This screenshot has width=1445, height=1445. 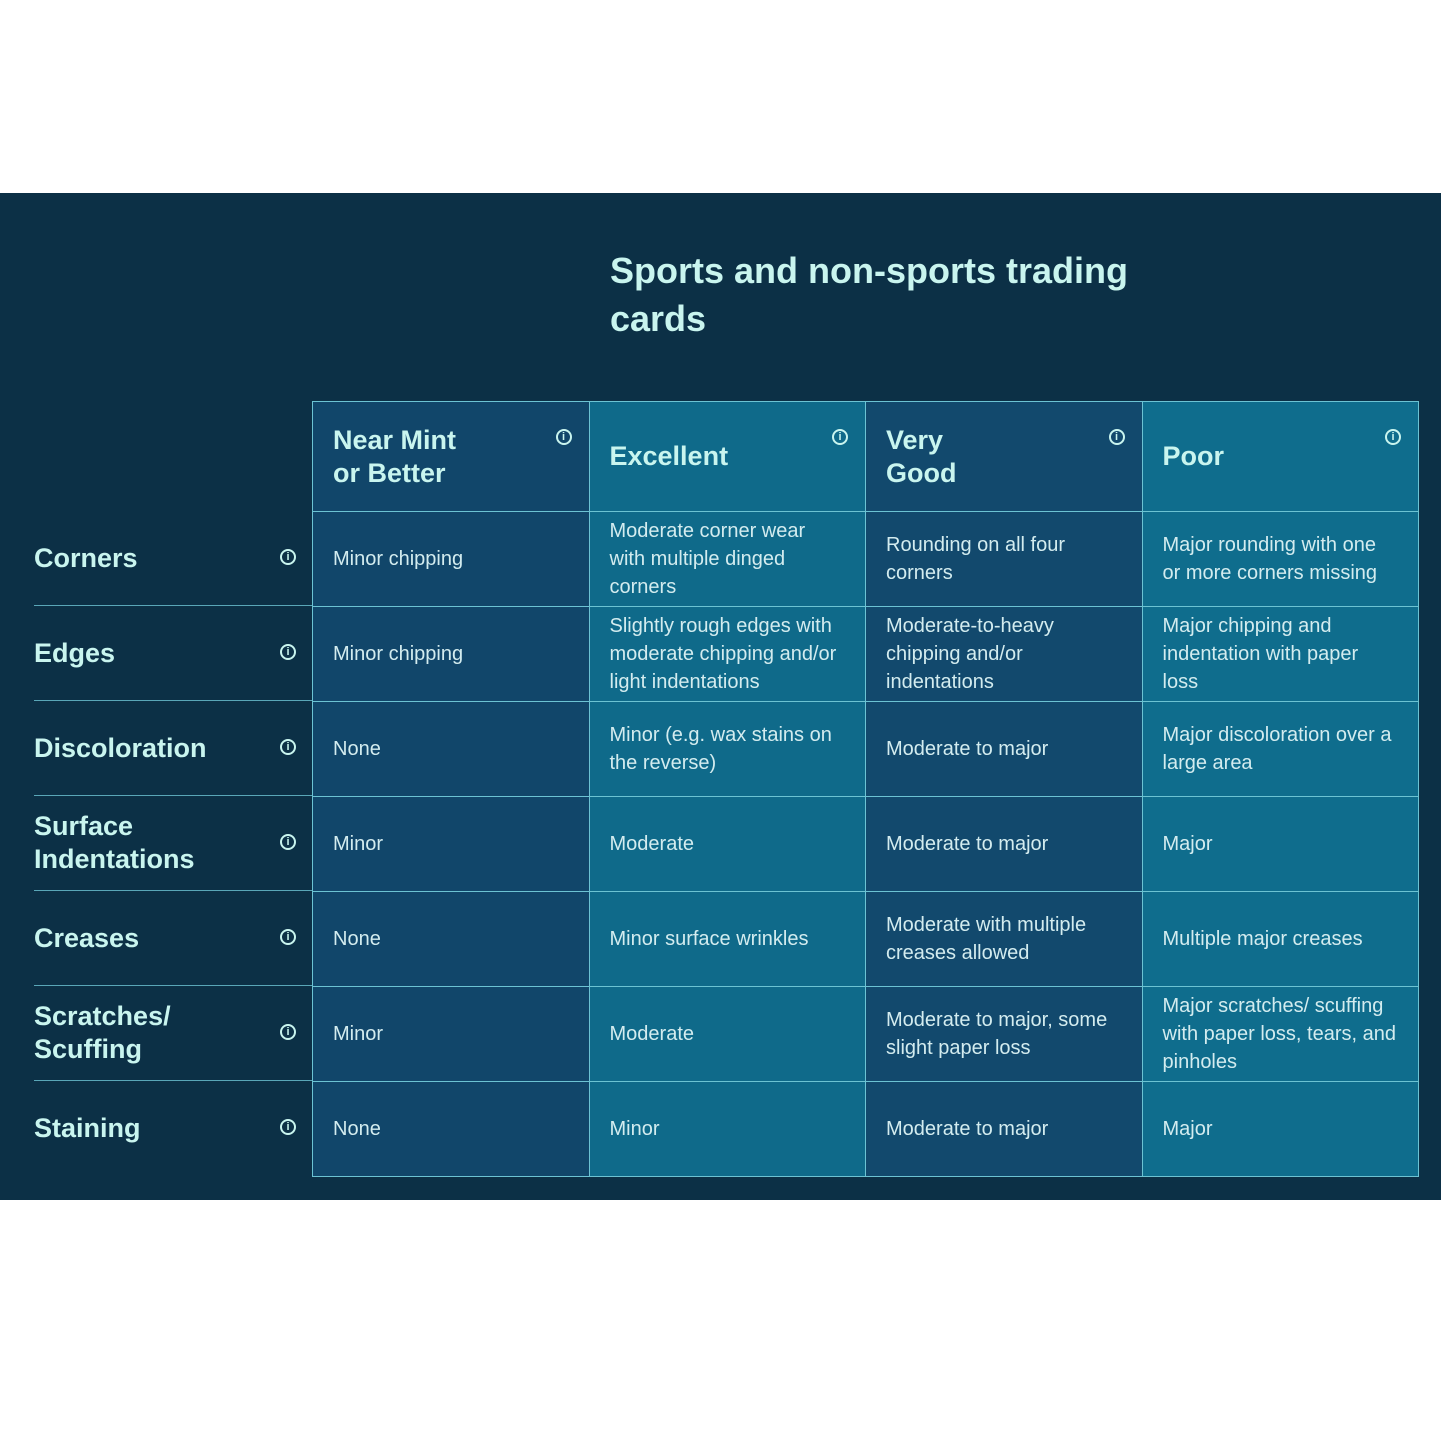 I want to click on row-label: Scratches/ Scuffing i, so click(x=173, y=1033).